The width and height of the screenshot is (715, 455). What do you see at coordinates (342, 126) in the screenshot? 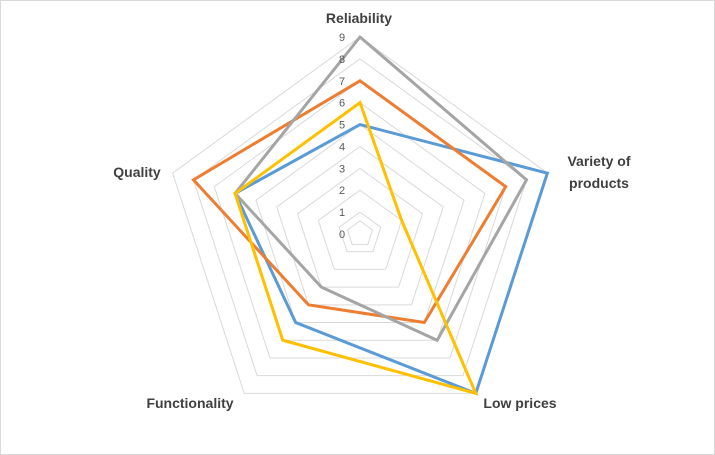
I see `tick-label-5: 5` at bounding box center [342, 126].